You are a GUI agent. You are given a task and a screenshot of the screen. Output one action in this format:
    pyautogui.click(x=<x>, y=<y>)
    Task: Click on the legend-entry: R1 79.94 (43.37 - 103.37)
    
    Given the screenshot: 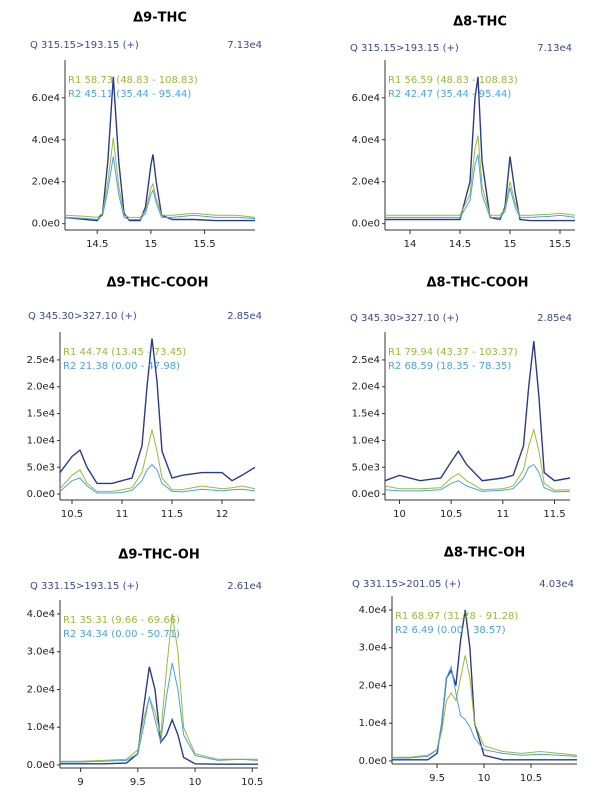 What is the action you would take?
    pyautogui.click(x=453, y=352)
    